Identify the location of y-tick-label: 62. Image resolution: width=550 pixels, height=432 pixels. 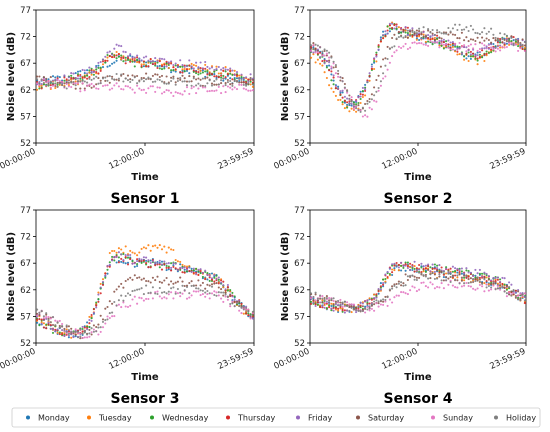
(299, 291).